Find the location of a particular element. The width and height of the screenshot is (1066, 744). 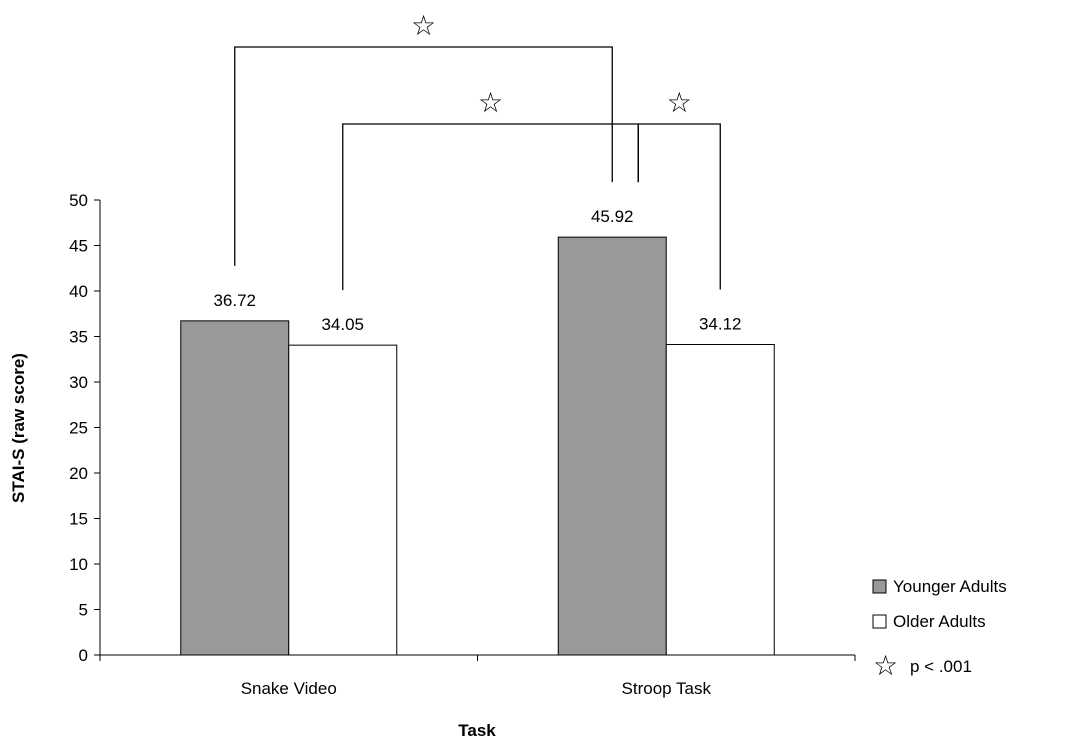

legend-label: Younger Adults is located at coordinates (950, 586).